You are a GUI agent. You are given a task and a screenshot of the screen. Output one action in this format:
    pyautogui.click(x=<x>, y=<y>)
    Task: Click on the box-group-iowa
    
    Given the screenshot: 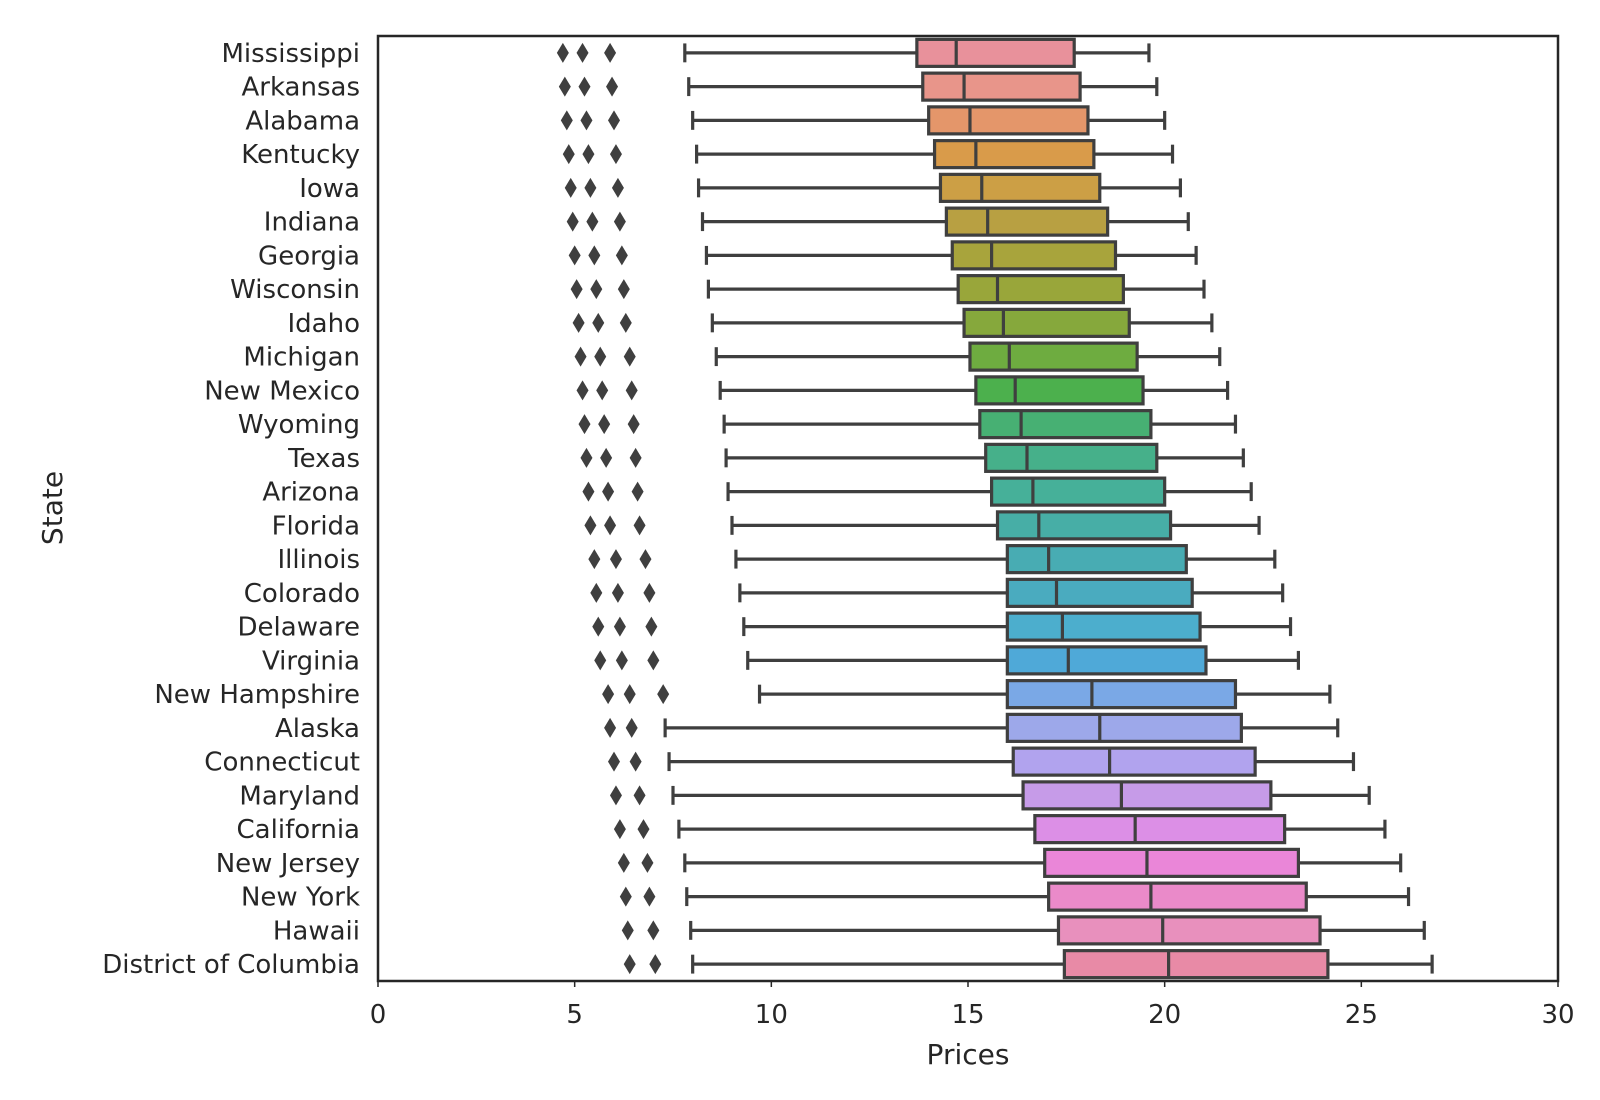 What is the action you would take?
    pyautogui.click(x=873, y=187)
    